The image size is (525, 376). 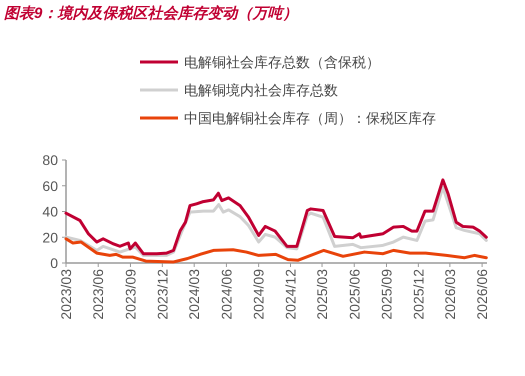 I want to click on xtick: 2023/12, so click(x=162, y=294).